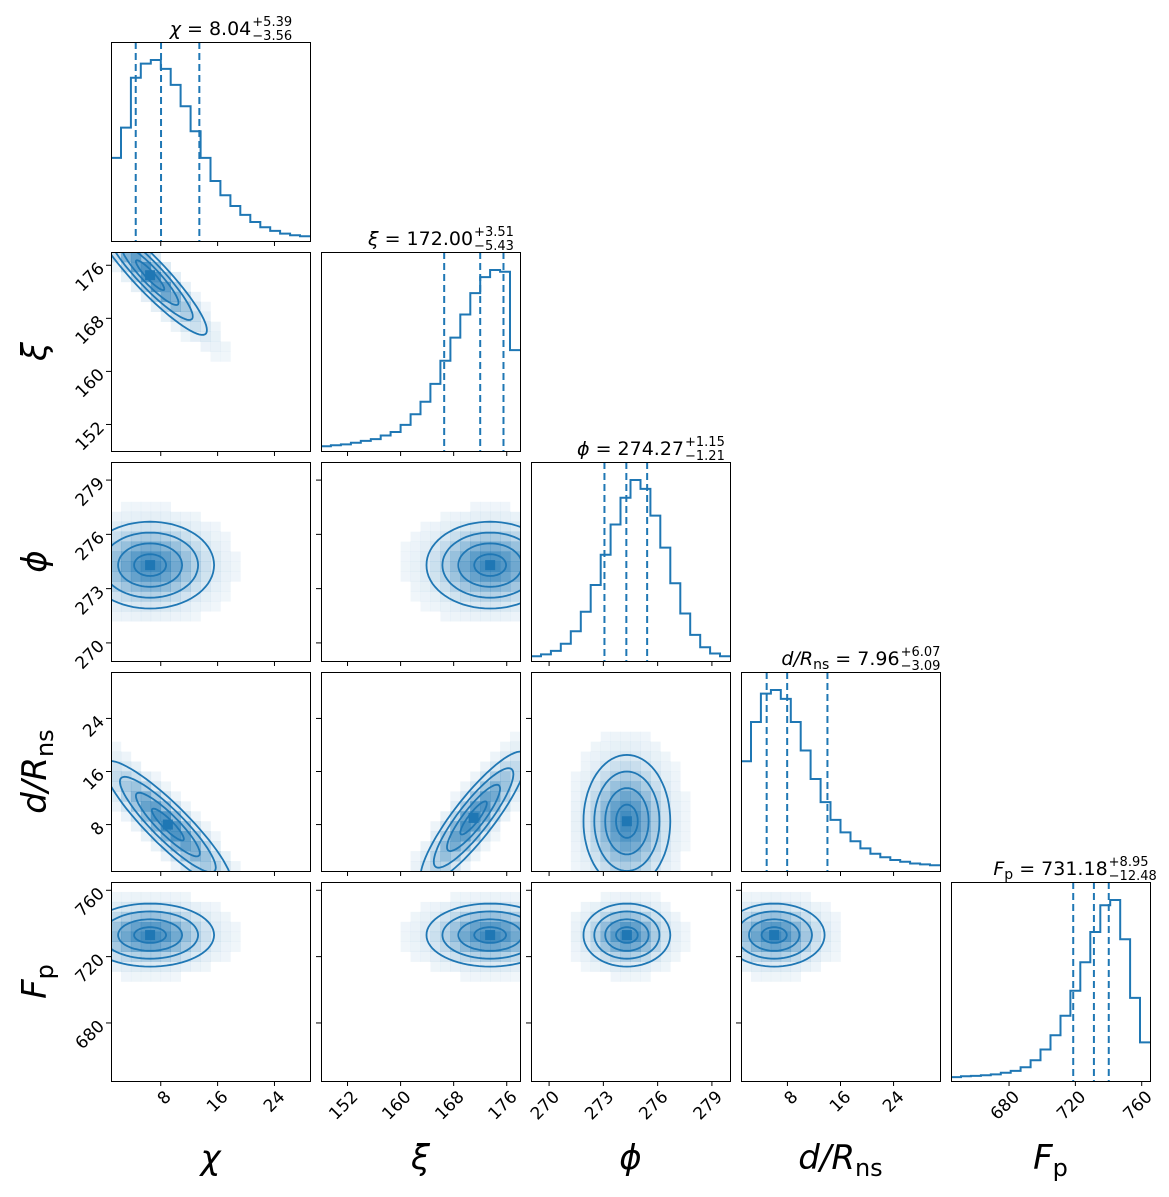 The height and width of the screenshot is (1197, 1169). What do you see at coordinates (90, 1035) in the screenshot?
I see `y-tick-label-Fp: 680` at bounding box center [90, 1035].